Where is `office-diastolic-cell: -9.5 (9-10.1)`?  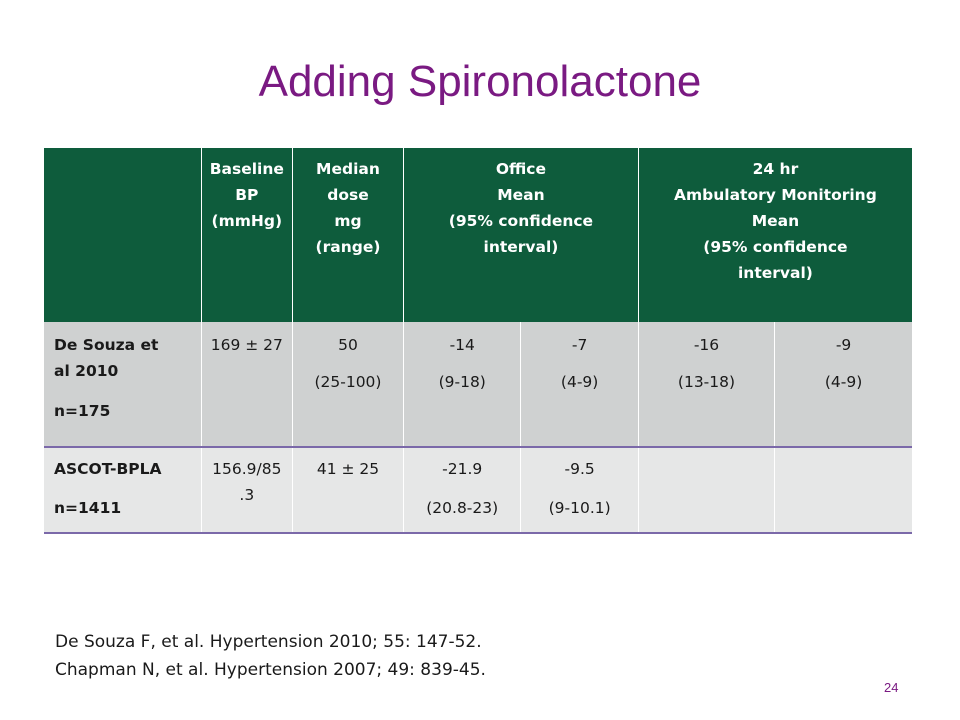
office-diastolic-cell: -9.5 (9-10.1) is located at coordinates (579, 490).